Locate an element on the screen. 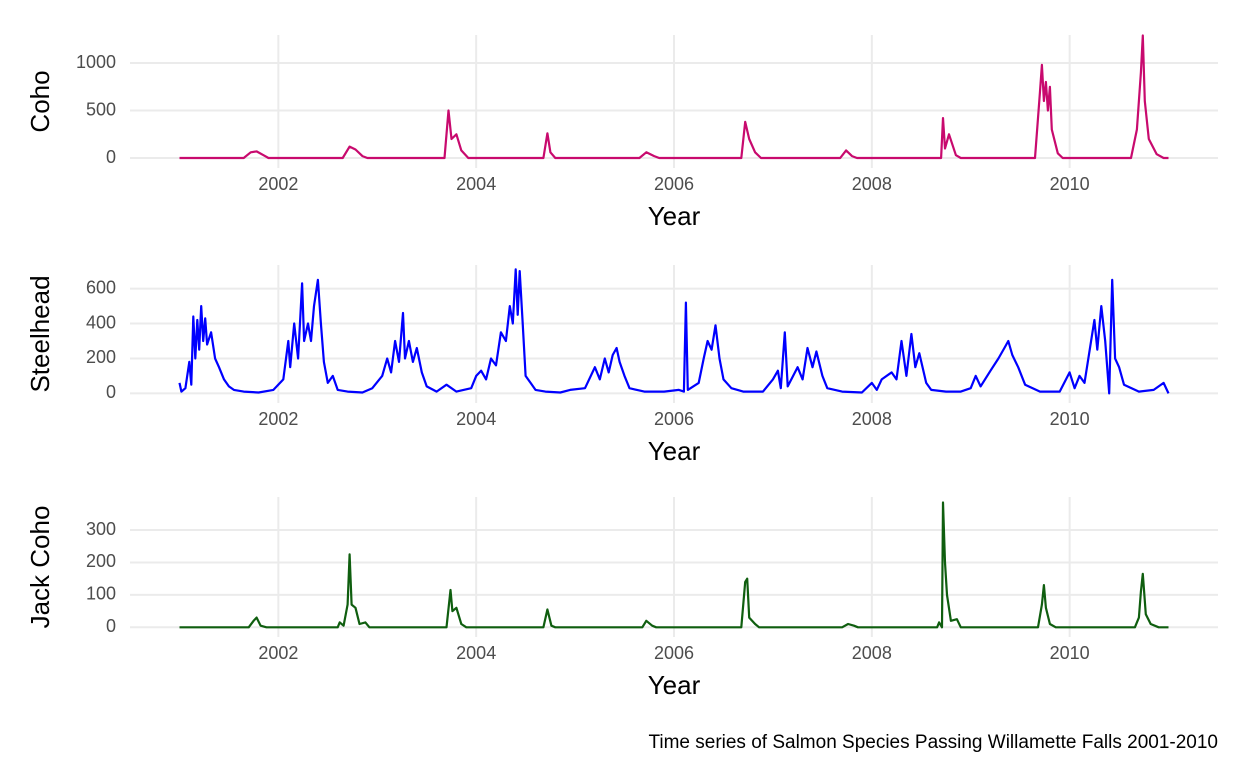 The image size is (1248, 768). y-tick-label: 300 is located at coordinates (101, 529).